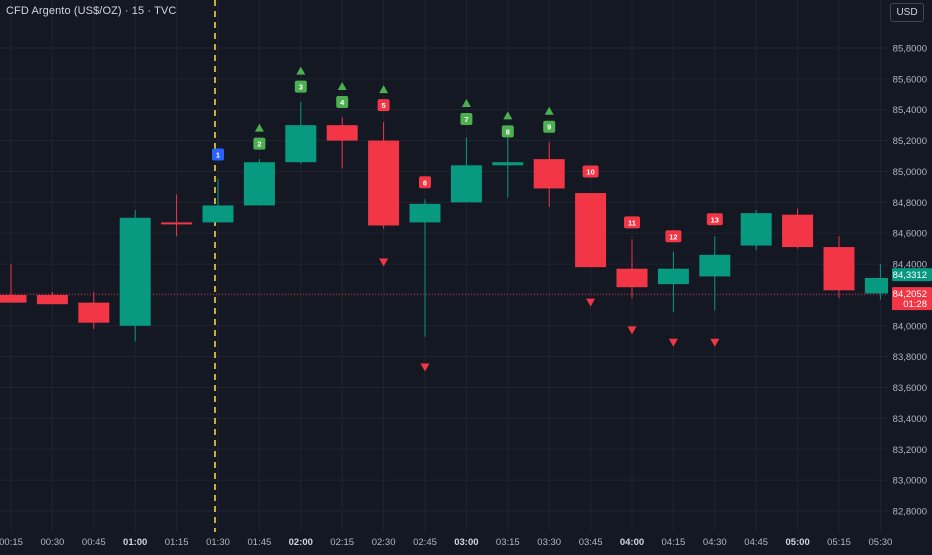 The height and width of the screenshot is (555, 932). What do you see at coordinates (910, 450) in the screenshot?
I see `price-tick-label: 83,2000` at bounding box center [910, 450].